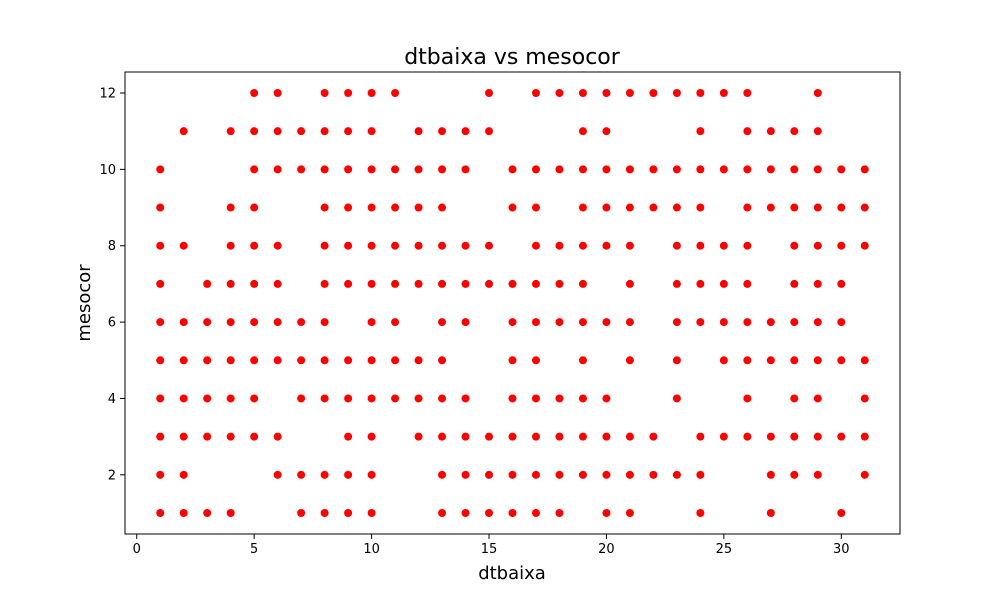 This screenshot has width=1000, height=600. I want to click on y-tick-label: 10, so click(107, 170).